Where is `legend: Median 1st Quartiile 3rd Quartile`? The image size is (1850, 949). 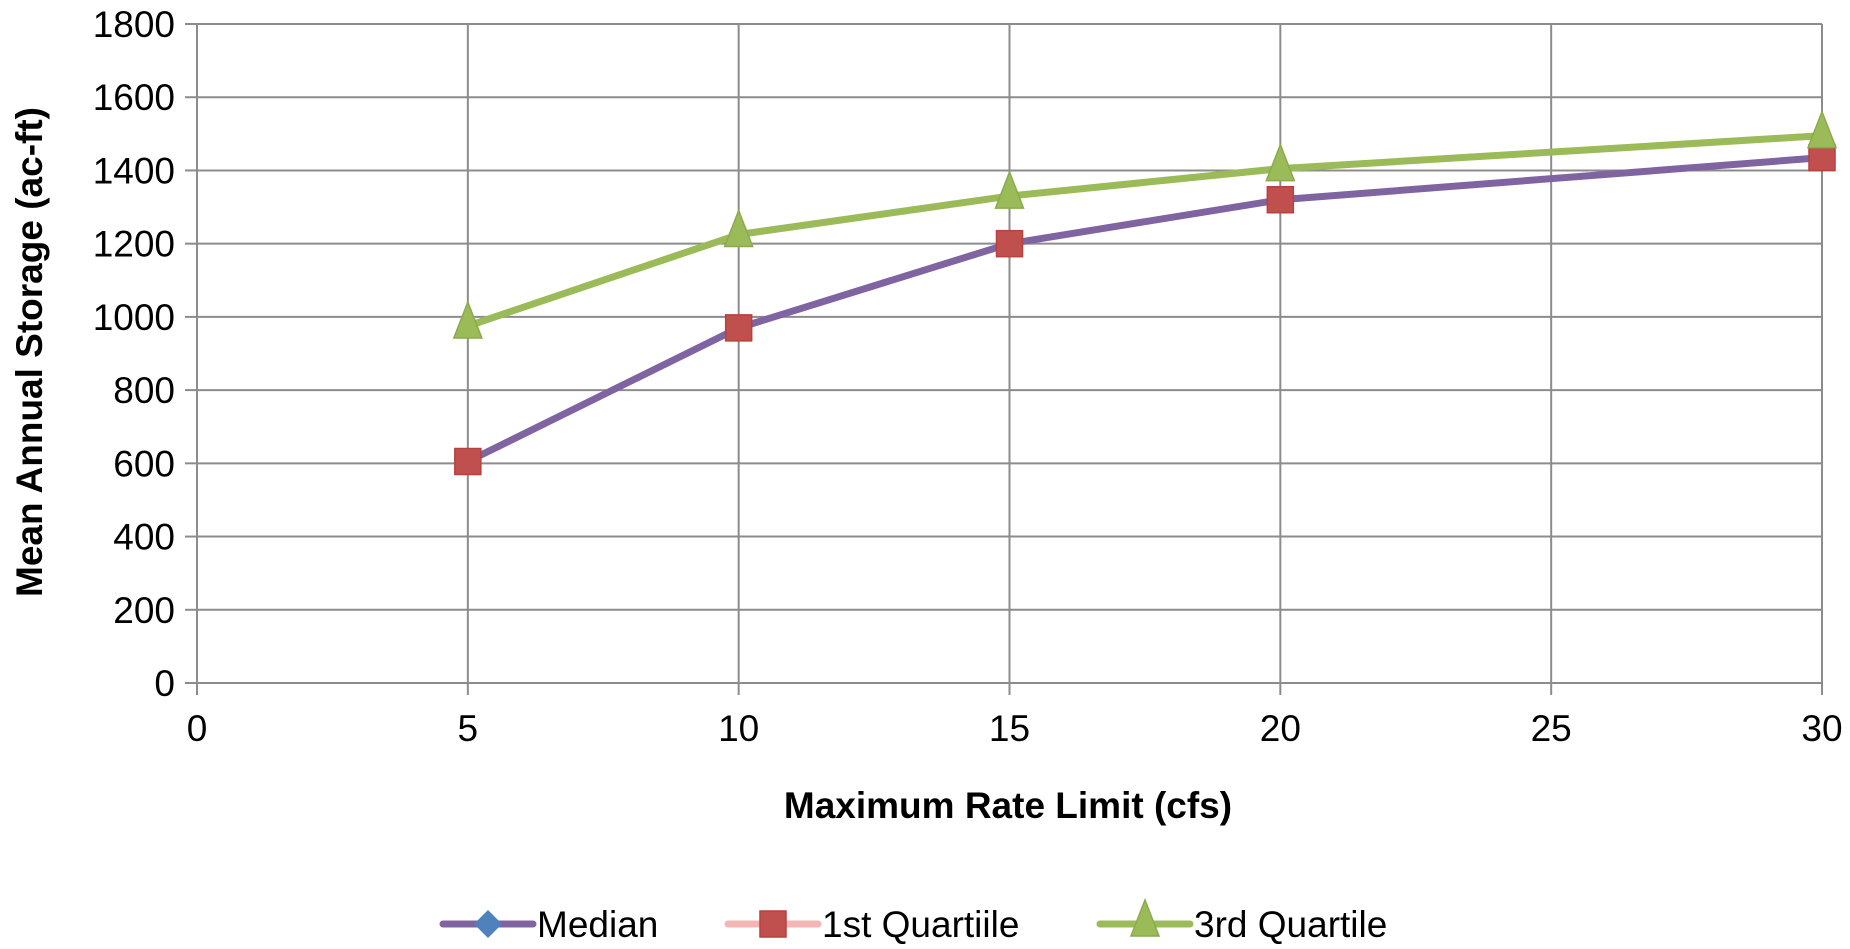 legend: Median 1st Quartiile 3rd Quartile is located at coordinates (913, 921).